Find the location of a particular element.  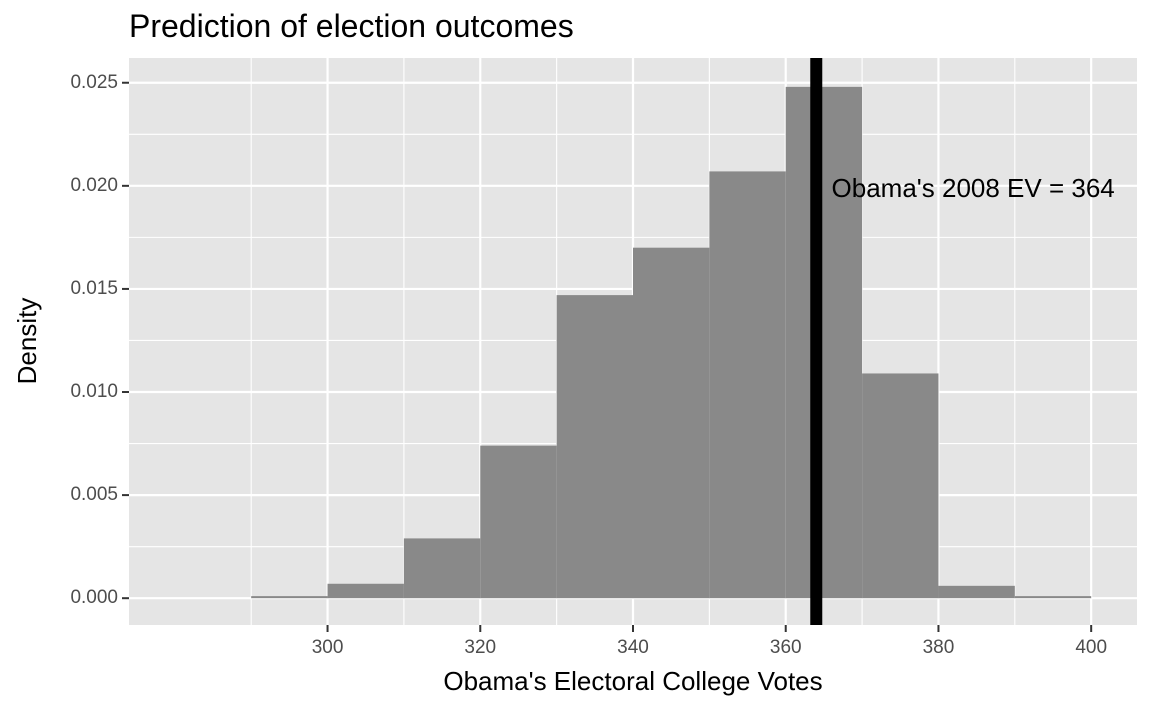

y-tick-label: 0.000 is located at coordinates (94, 597).